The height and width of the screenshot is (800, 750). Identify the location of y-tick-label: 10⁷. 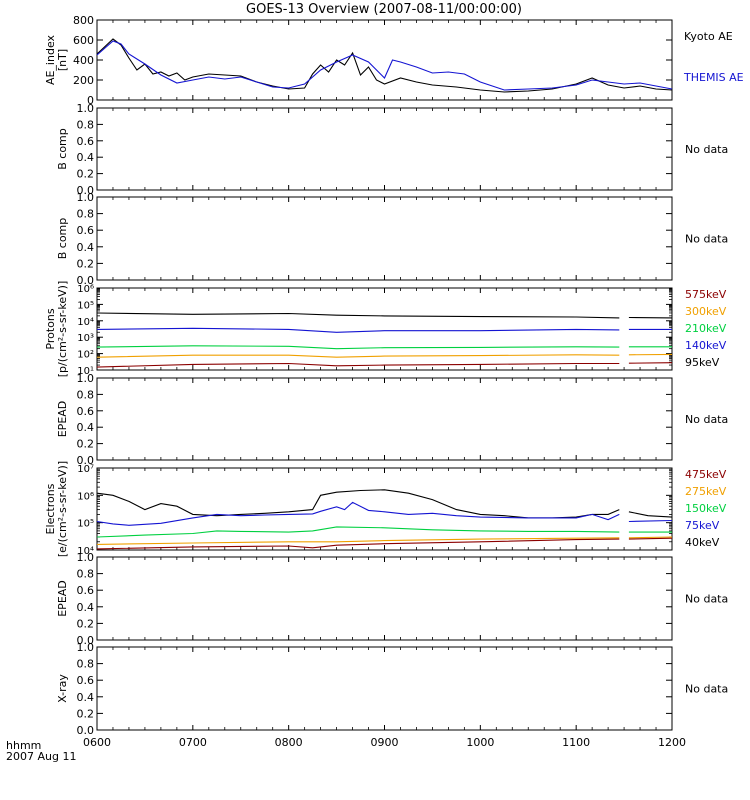
(85, 469).